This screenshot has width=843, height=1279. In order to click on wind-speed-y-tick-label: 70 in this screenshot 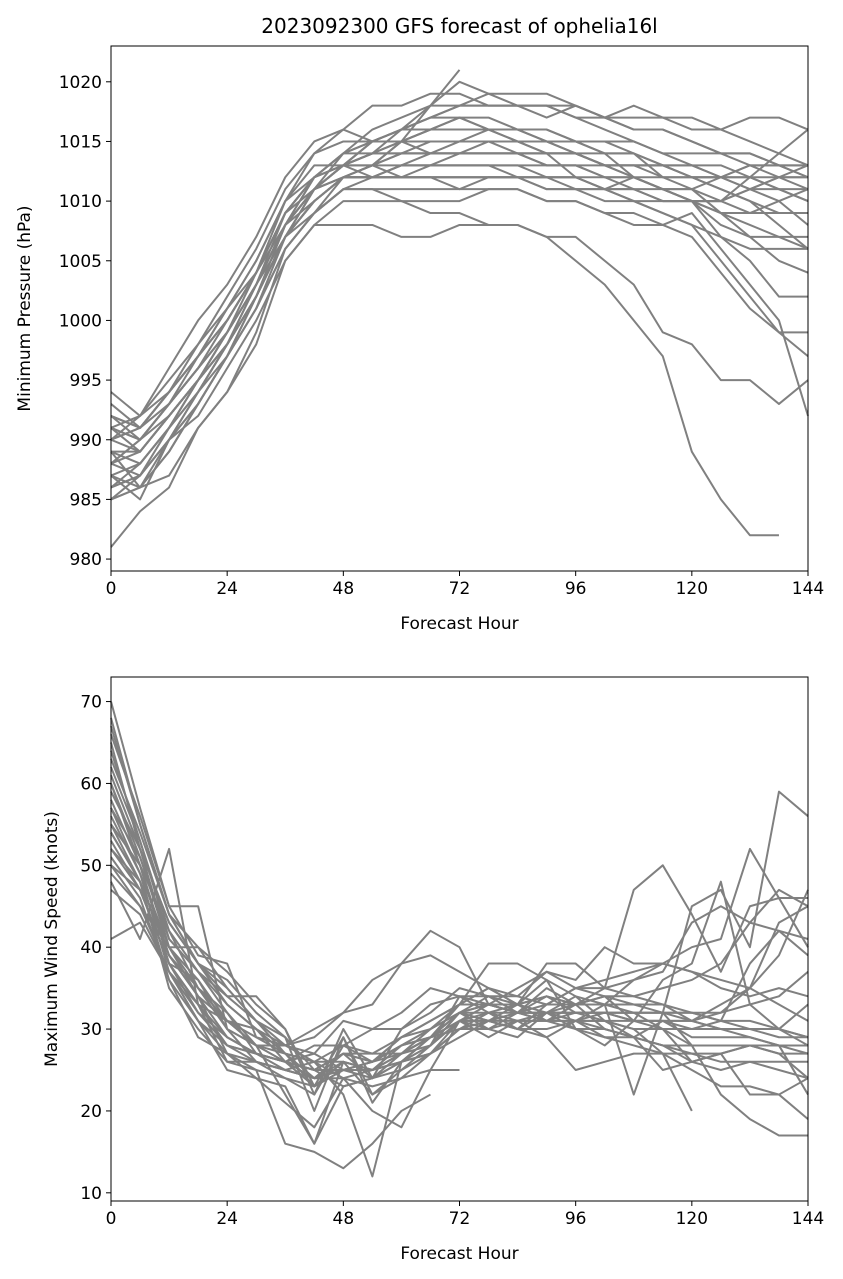, I will do `click(91, 703)`.